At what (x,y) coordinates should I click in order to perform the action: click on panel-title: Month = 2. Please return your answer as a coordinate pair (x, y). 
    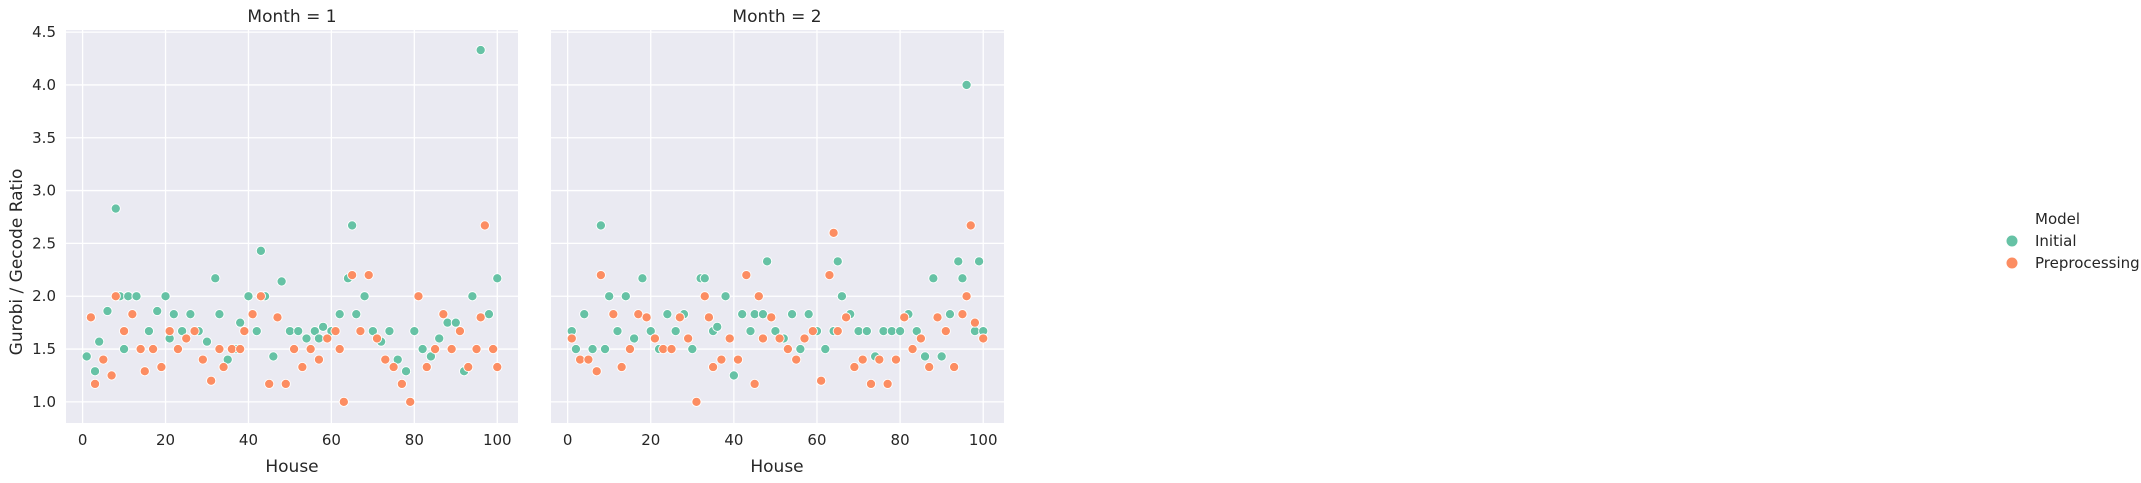
    Looking at the image, I should click on (776, 17).